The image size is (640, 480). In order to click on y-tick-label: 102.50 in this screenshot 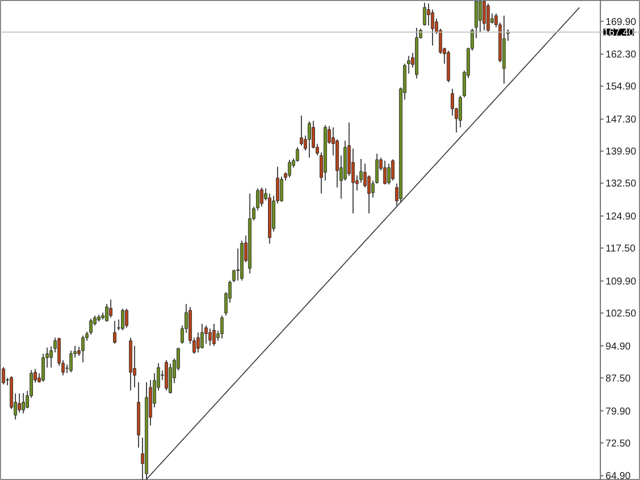, I will do `click(621, 314)`.